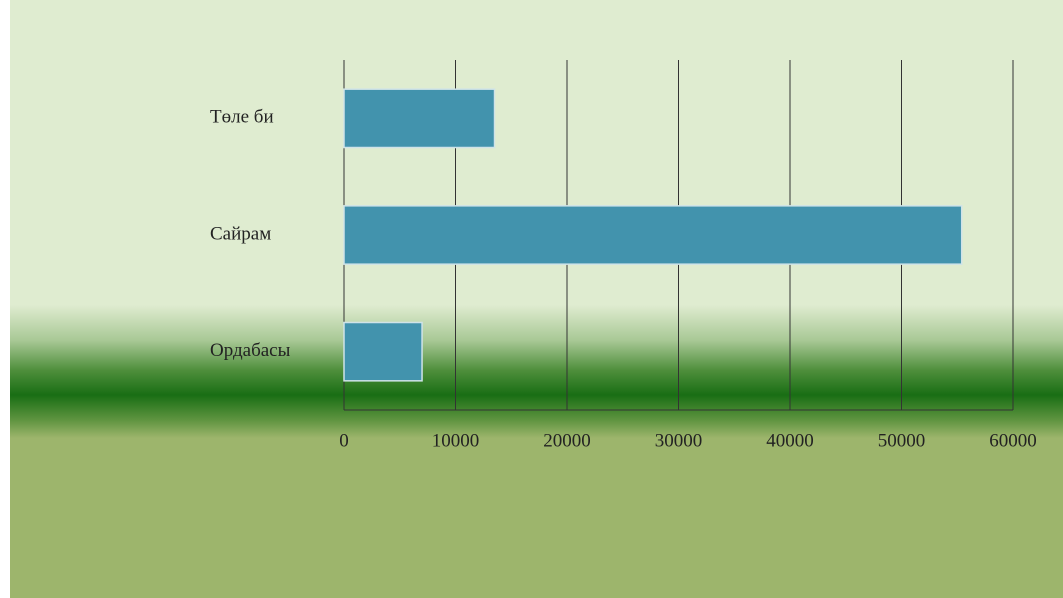 The width and height of the screenshot is (1063, 598). Describe the element at coordinates (902, 440) in the screenshot. I see `x-tick-label: 50000` at that location.